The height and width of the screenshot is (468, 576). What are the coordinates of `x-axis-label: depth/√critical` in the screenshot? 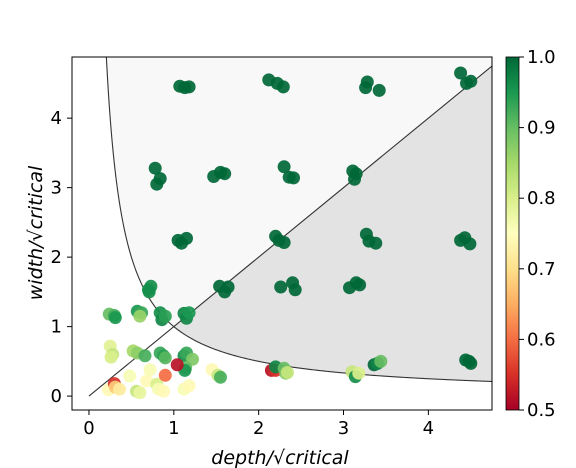 It's located at (280, 457).